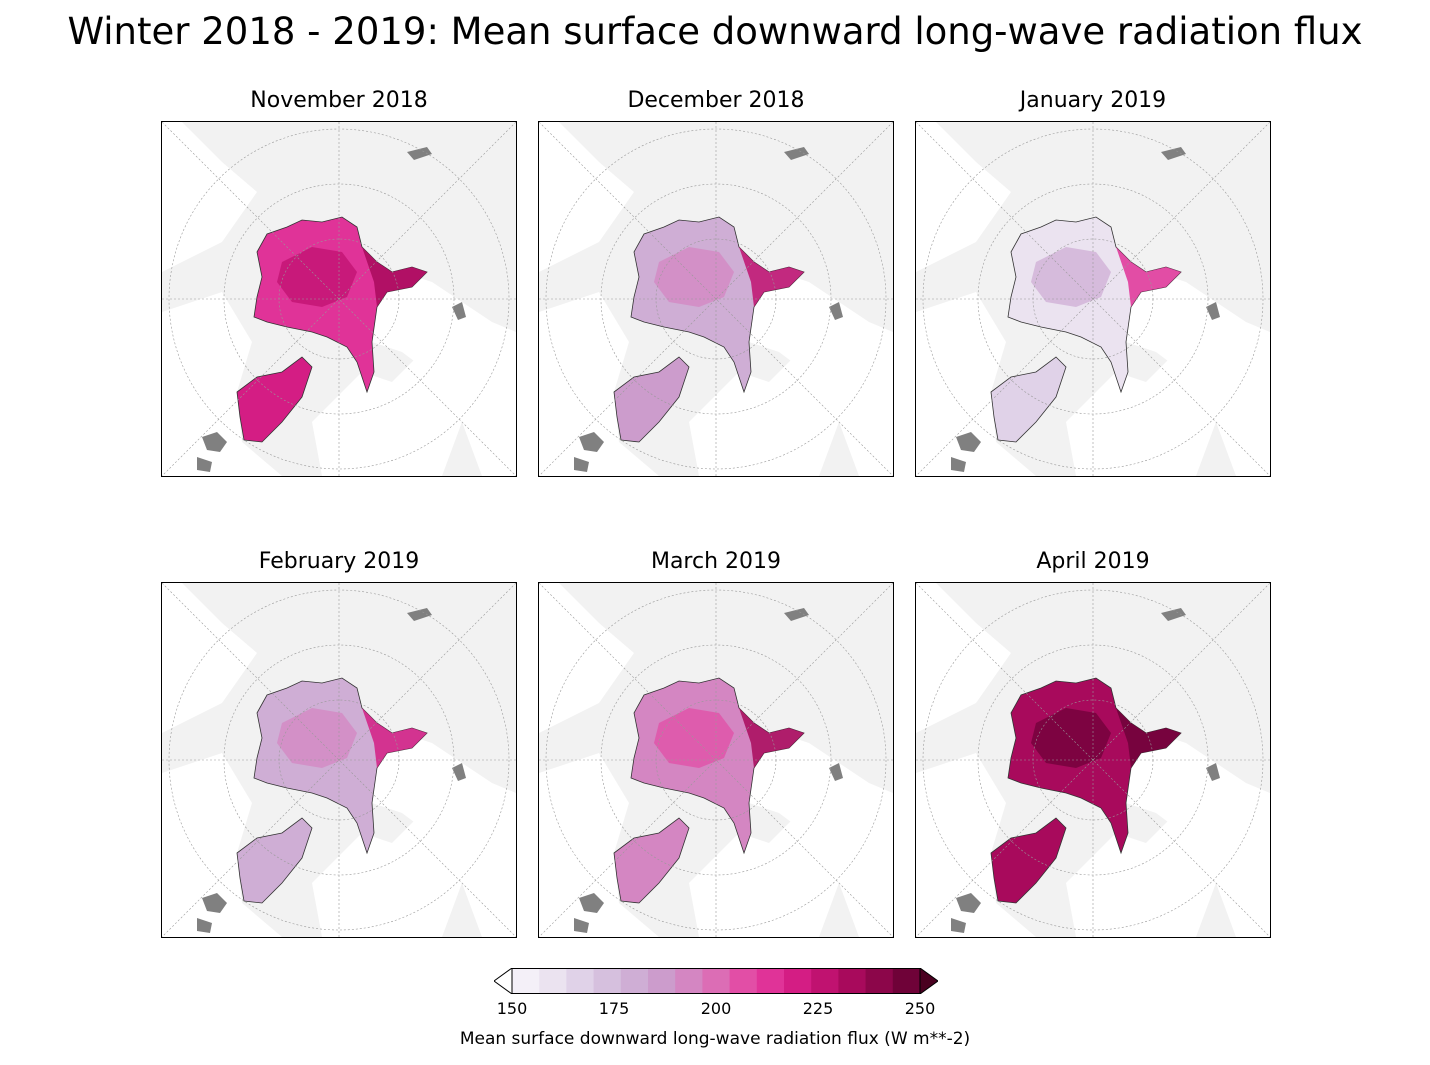 Image resolution: width=1430 pixels, height=1065 pixels. What do you see at coordinates (614, 1008) in the screenshot?
I see `colorbar-tick-label: 175` at bounding box center [614, 1008].